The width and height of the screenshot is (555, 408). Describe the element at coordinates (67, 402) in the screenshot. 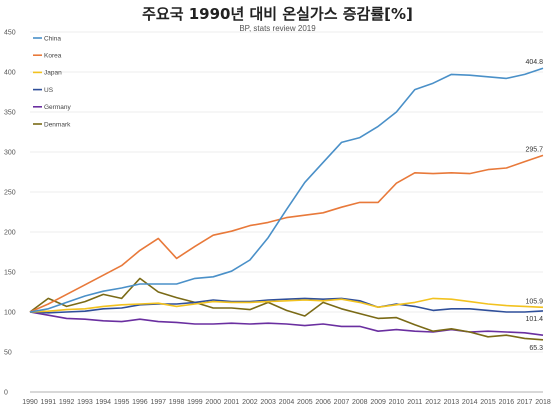

I see `x-tick-label: 1992` at that location.